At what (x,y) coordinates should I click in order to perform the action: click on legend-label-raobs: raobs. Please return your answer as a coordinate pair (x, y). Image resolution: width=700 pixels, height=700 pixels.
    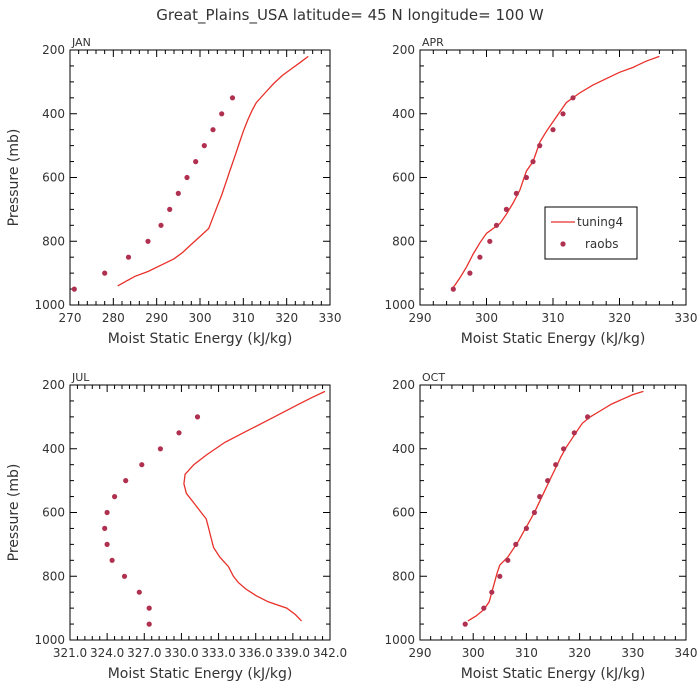
    Looking at the image, I should click on (602, 244).